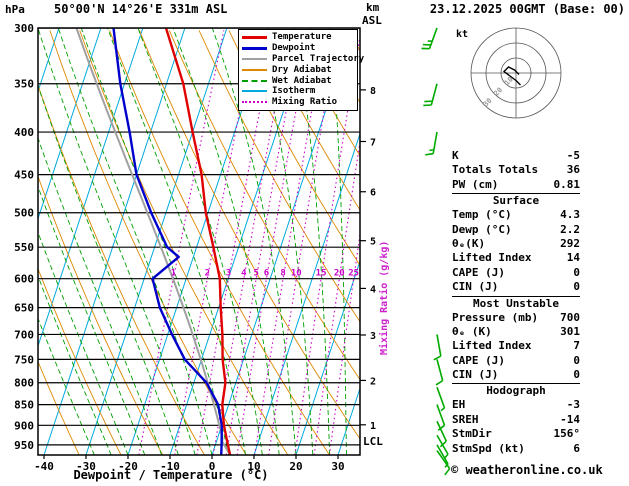  I want to click on stats-row-value: -3, so click(573, 405).